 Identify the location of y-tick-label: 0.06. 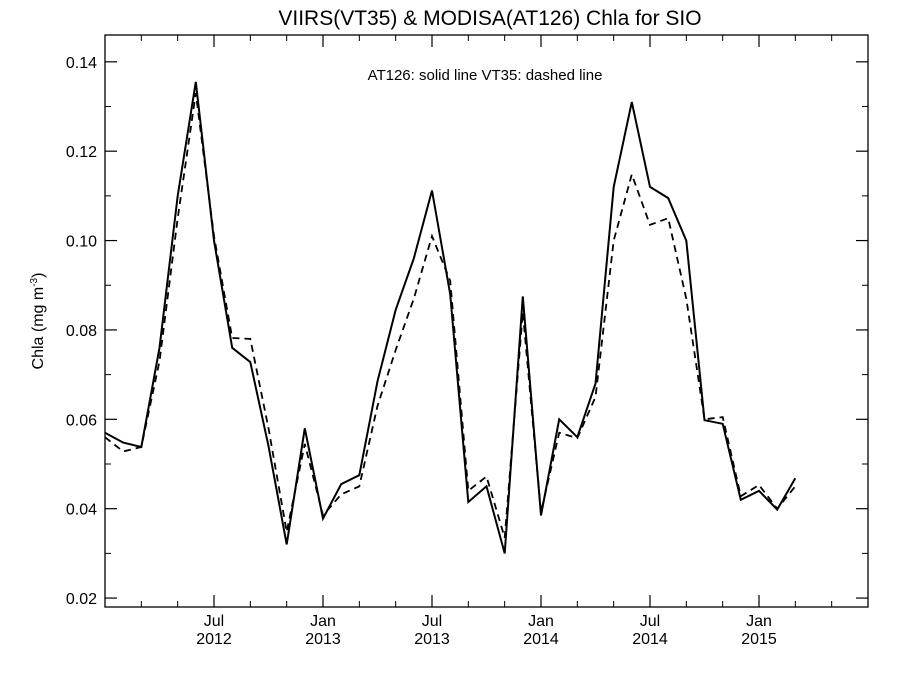
(81, 420).